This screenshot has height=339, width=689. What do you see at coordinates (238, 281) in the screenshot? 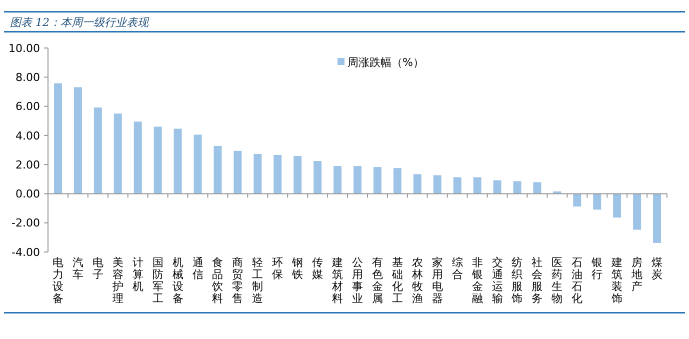
I see `x-tick-label: 商贸零售` at bounding box center [238, 281].